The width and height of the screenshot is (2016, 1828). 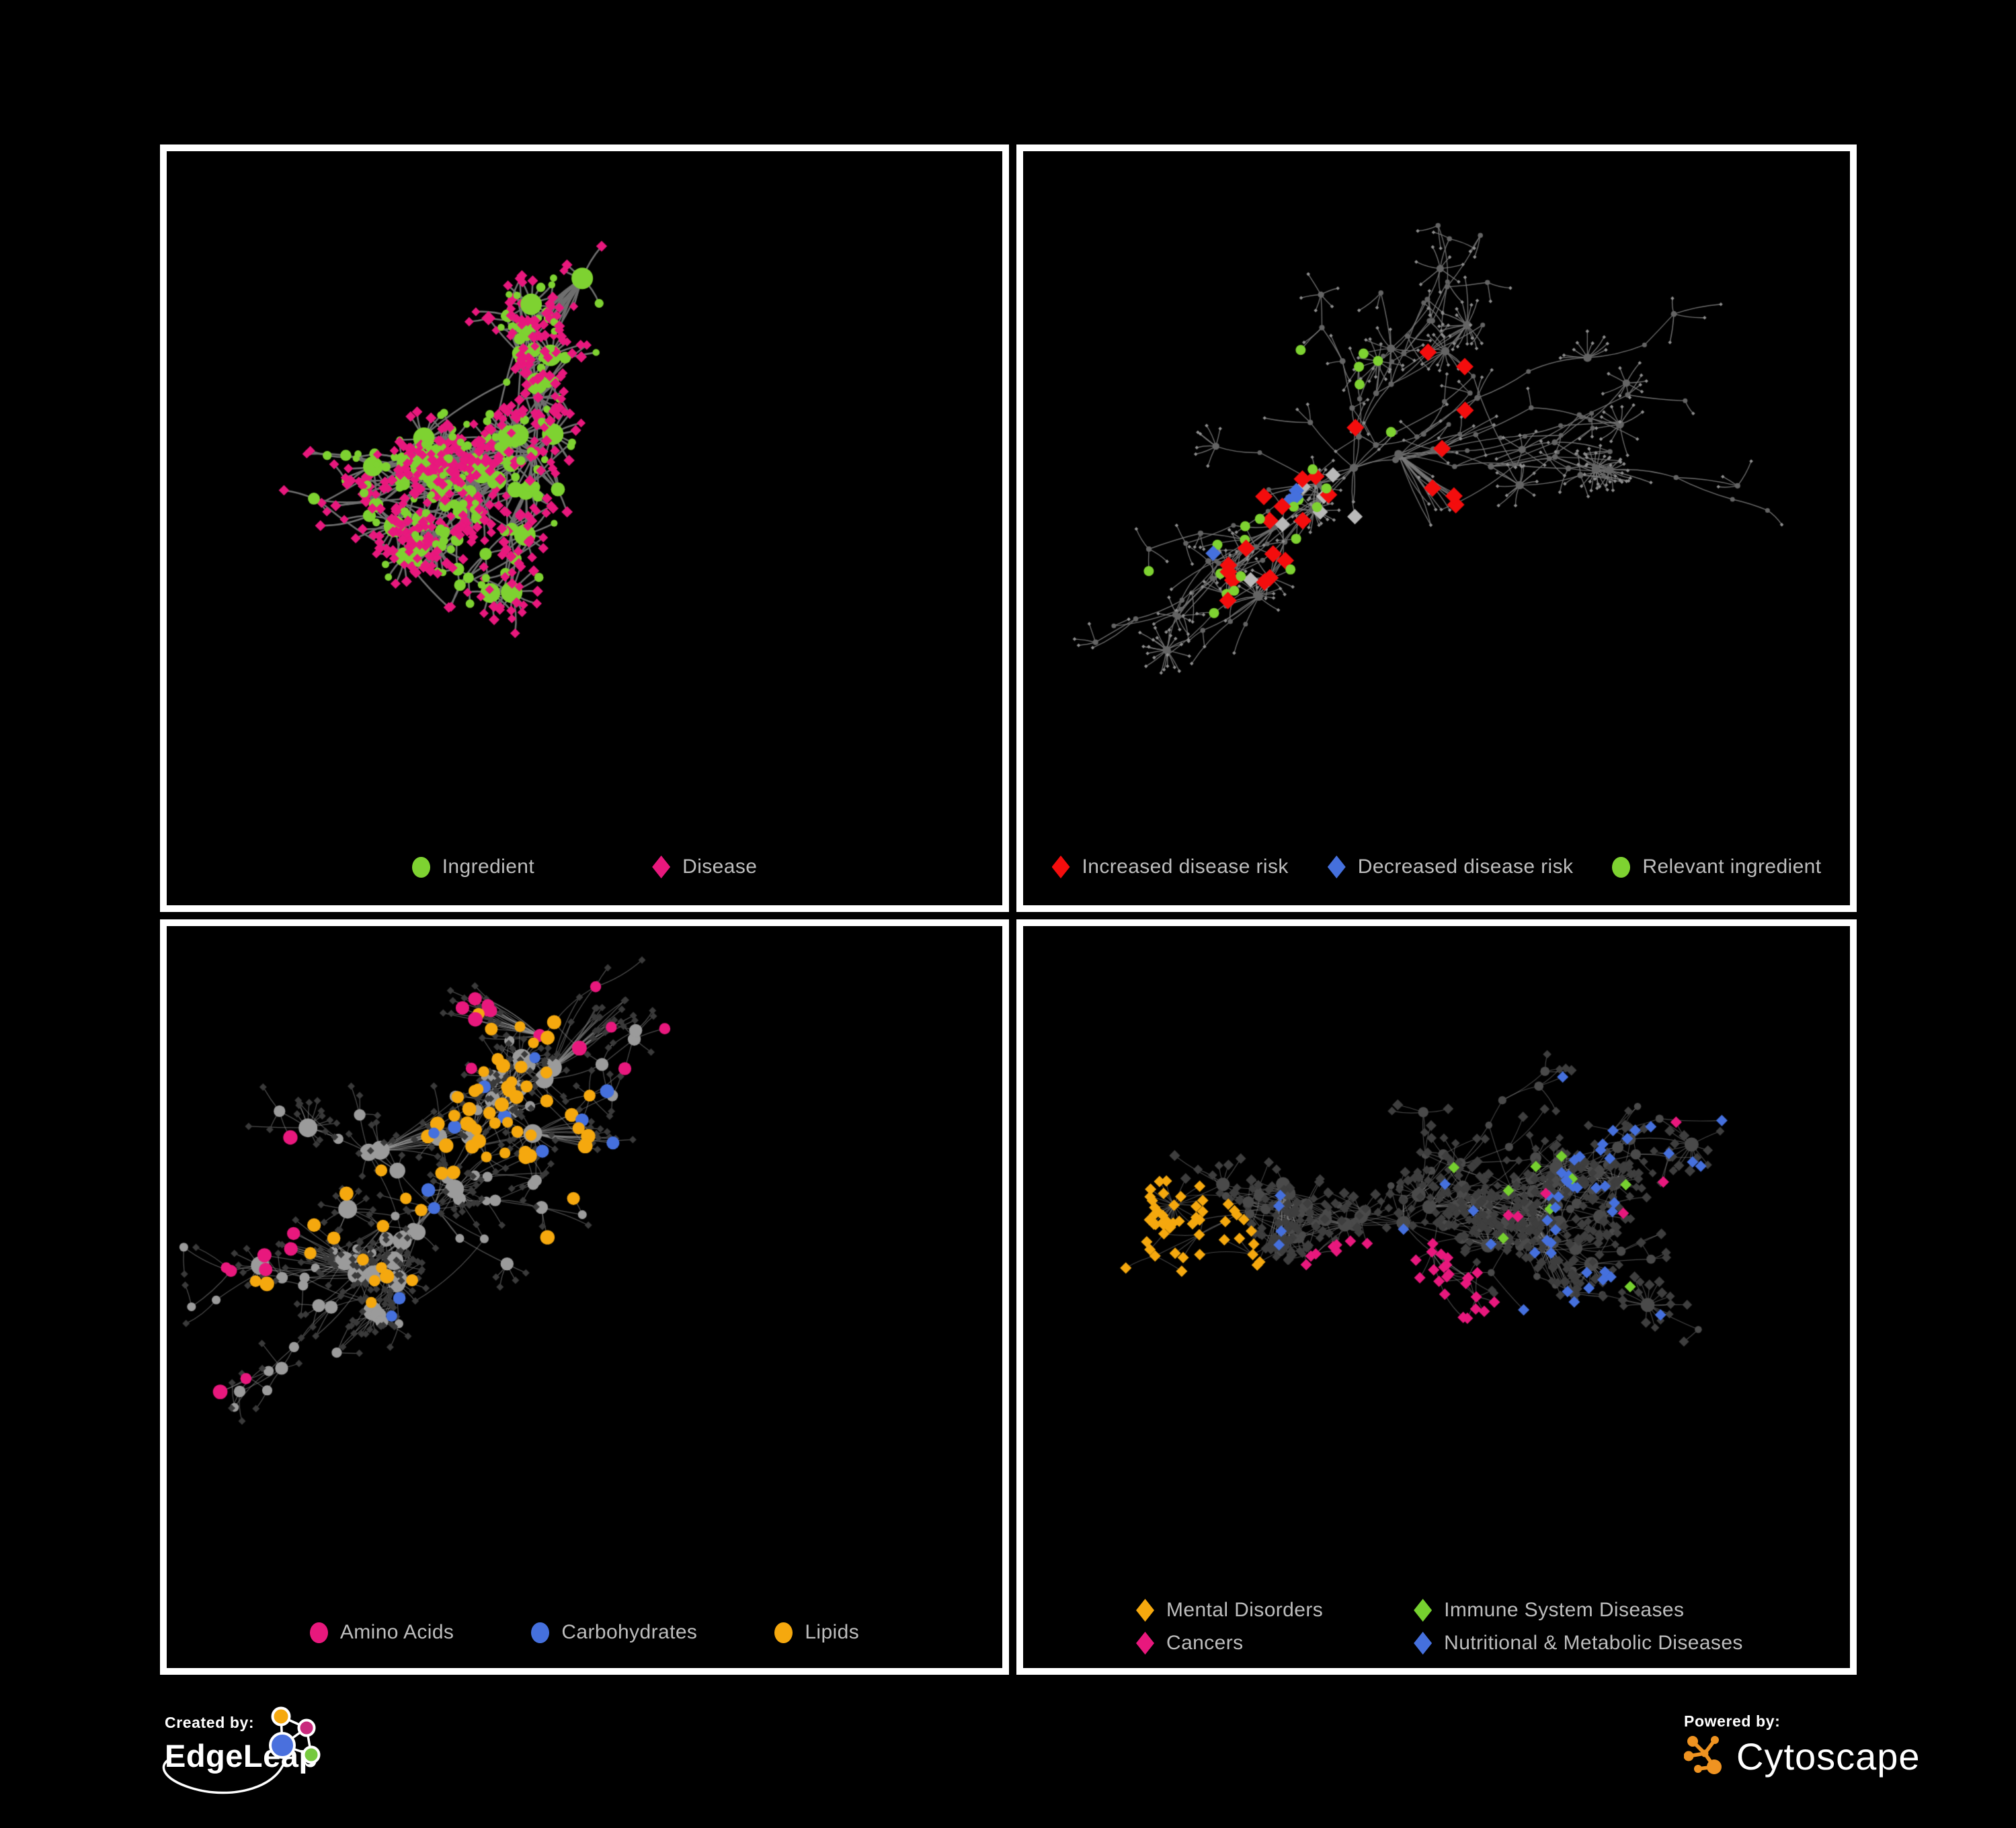 I want to click on legend-item: Lipids, so click(x=816, y=1632).